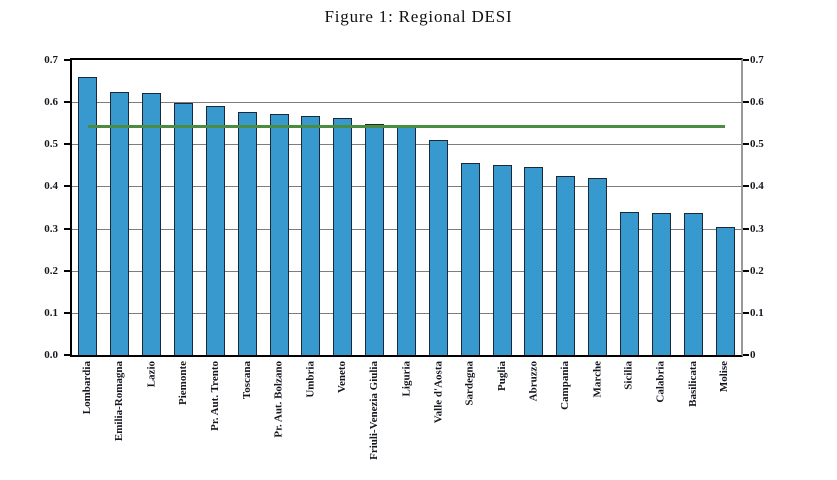  I want to click on bar-emilia-romagna, so click(120, 223).